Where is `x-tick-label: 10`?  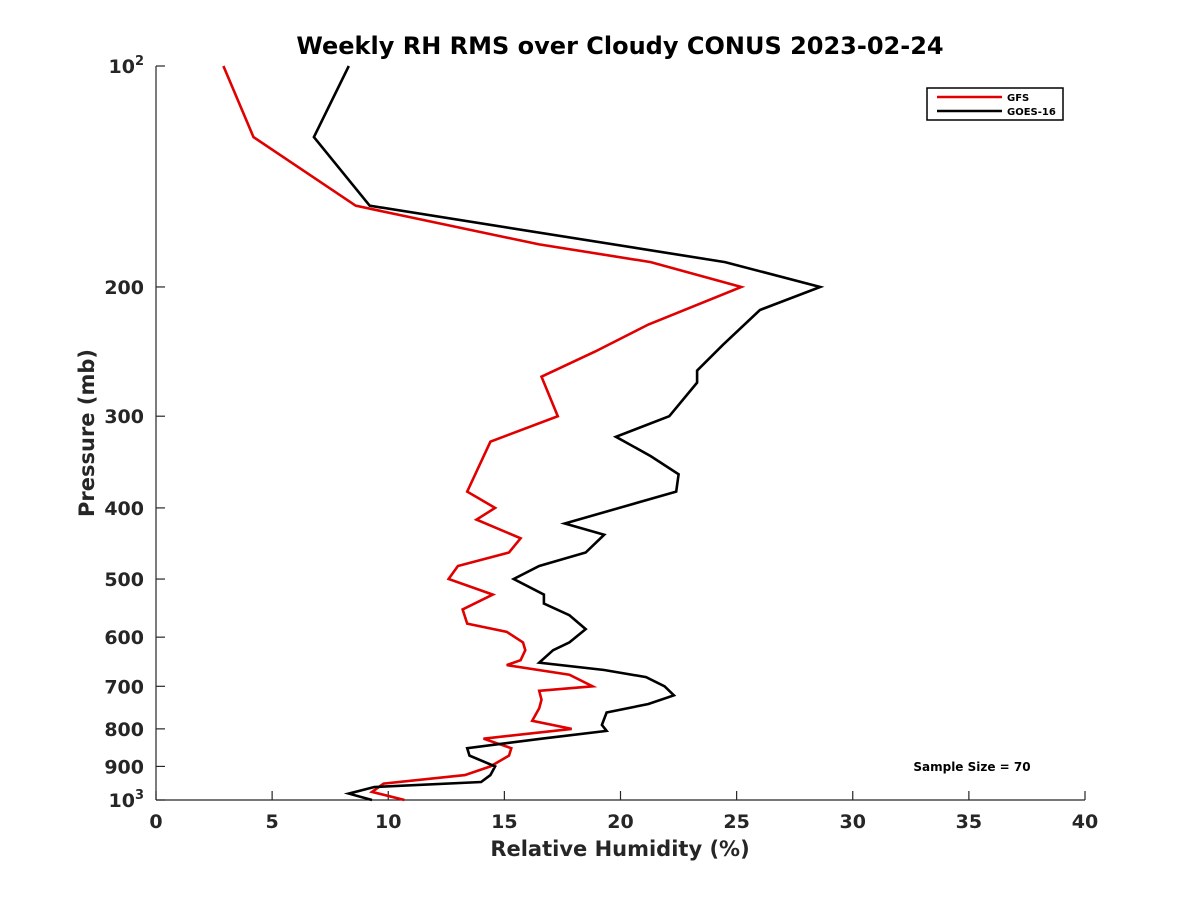
x-tick-label: 10 is located at coordinates (388, 822).